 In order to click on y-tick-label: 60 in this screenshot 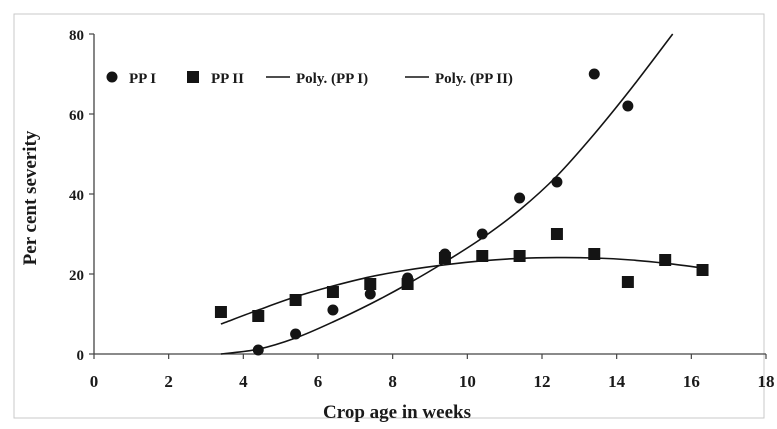, I will do `click(76, 116)`.